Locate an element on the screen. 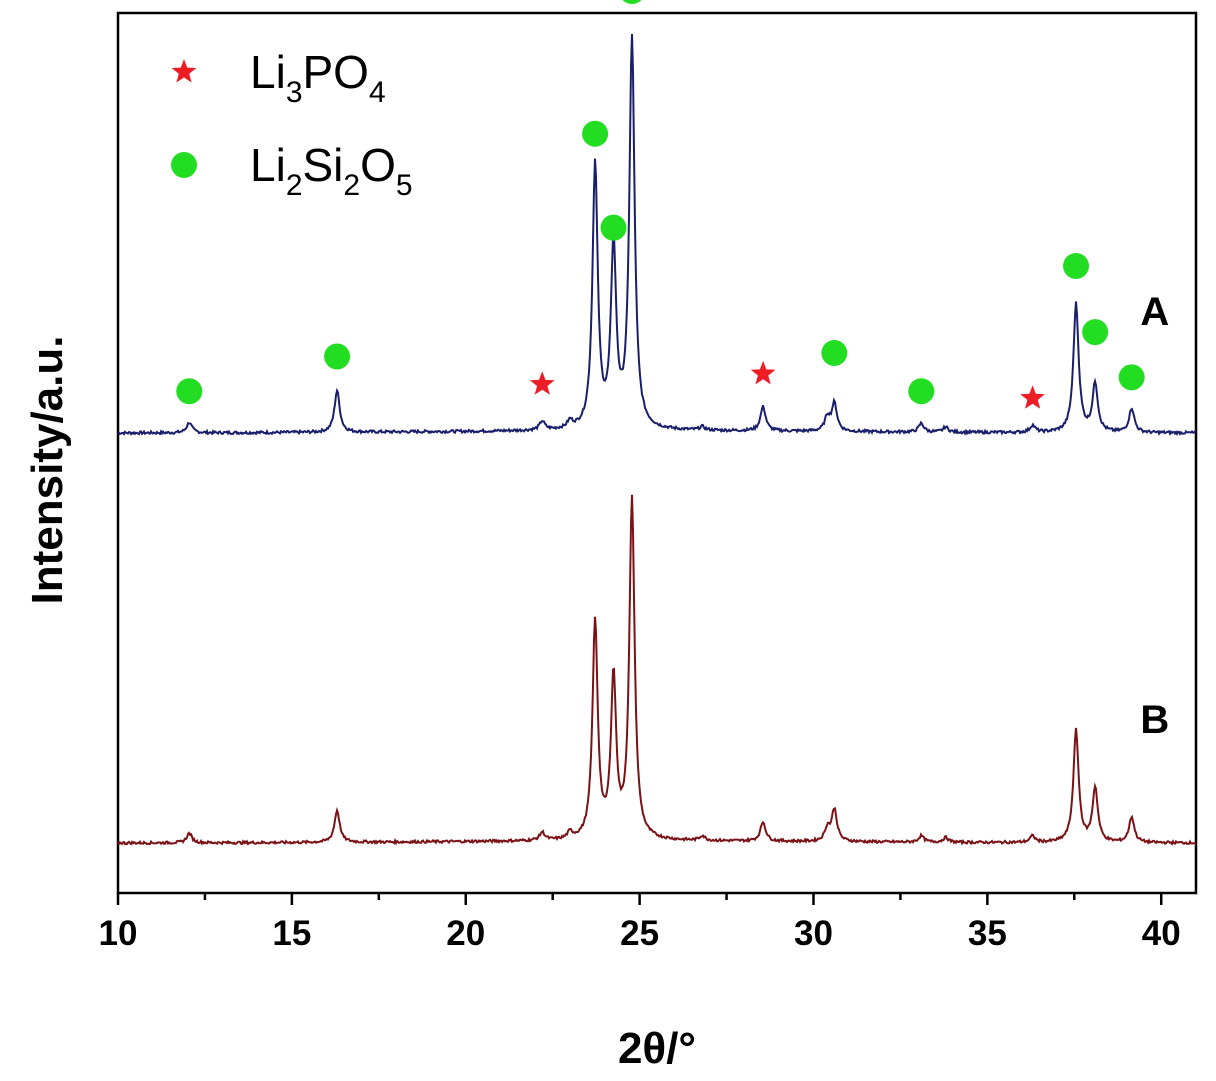  x-tick-label: 30 is located at coordinates (813, 933).